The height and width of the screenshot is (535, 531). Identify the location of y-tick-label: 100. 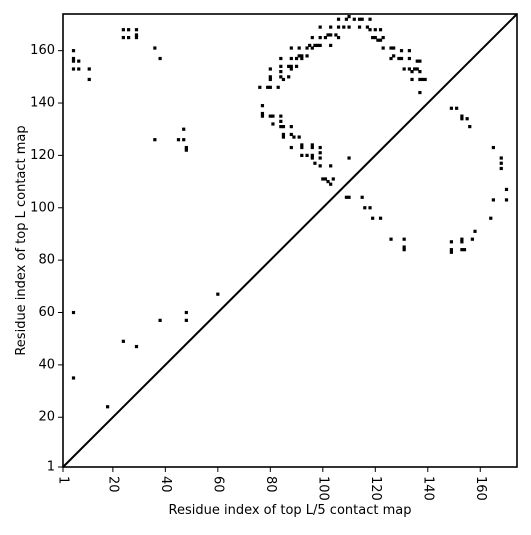
(42, 207).